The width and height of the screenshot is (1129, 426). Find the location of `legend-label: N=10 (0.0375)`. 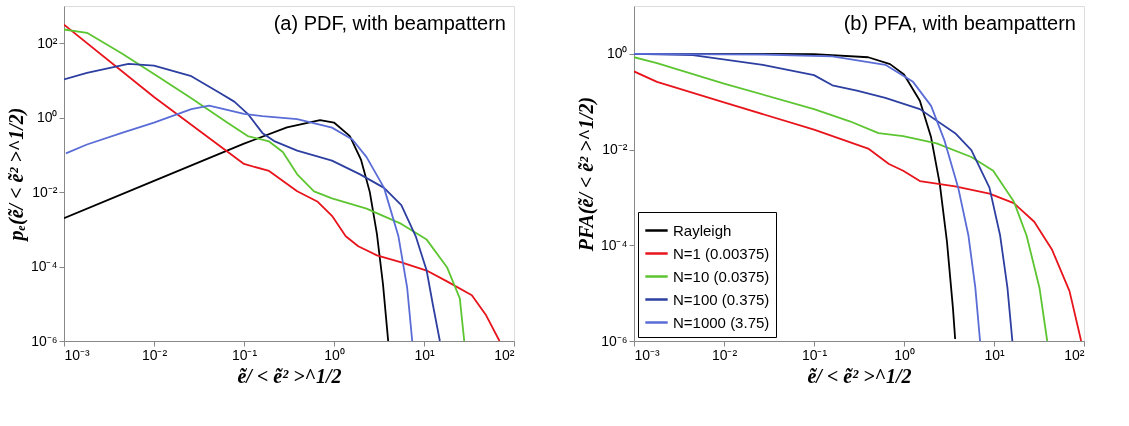

legend-label: N=10 (0.0375) is located at coordinates (721, 276).